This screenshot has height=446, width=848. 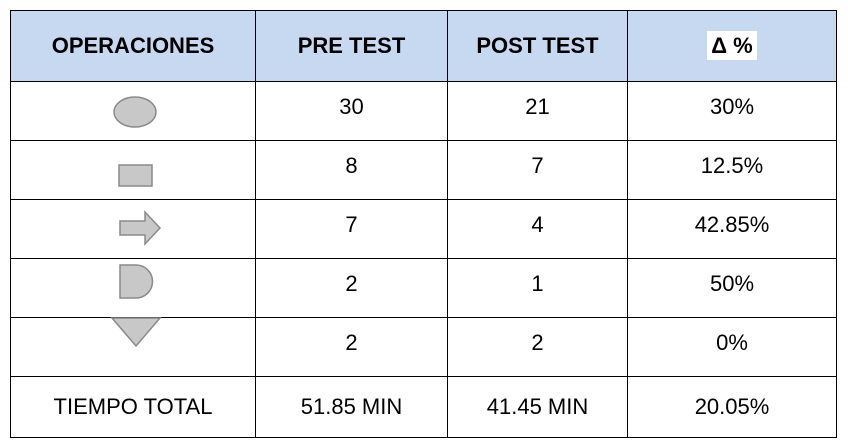 What do you see at coordinates (537, 288) in the screenshot?
I see `table-cell: 1` at bounding box center [537, 288].